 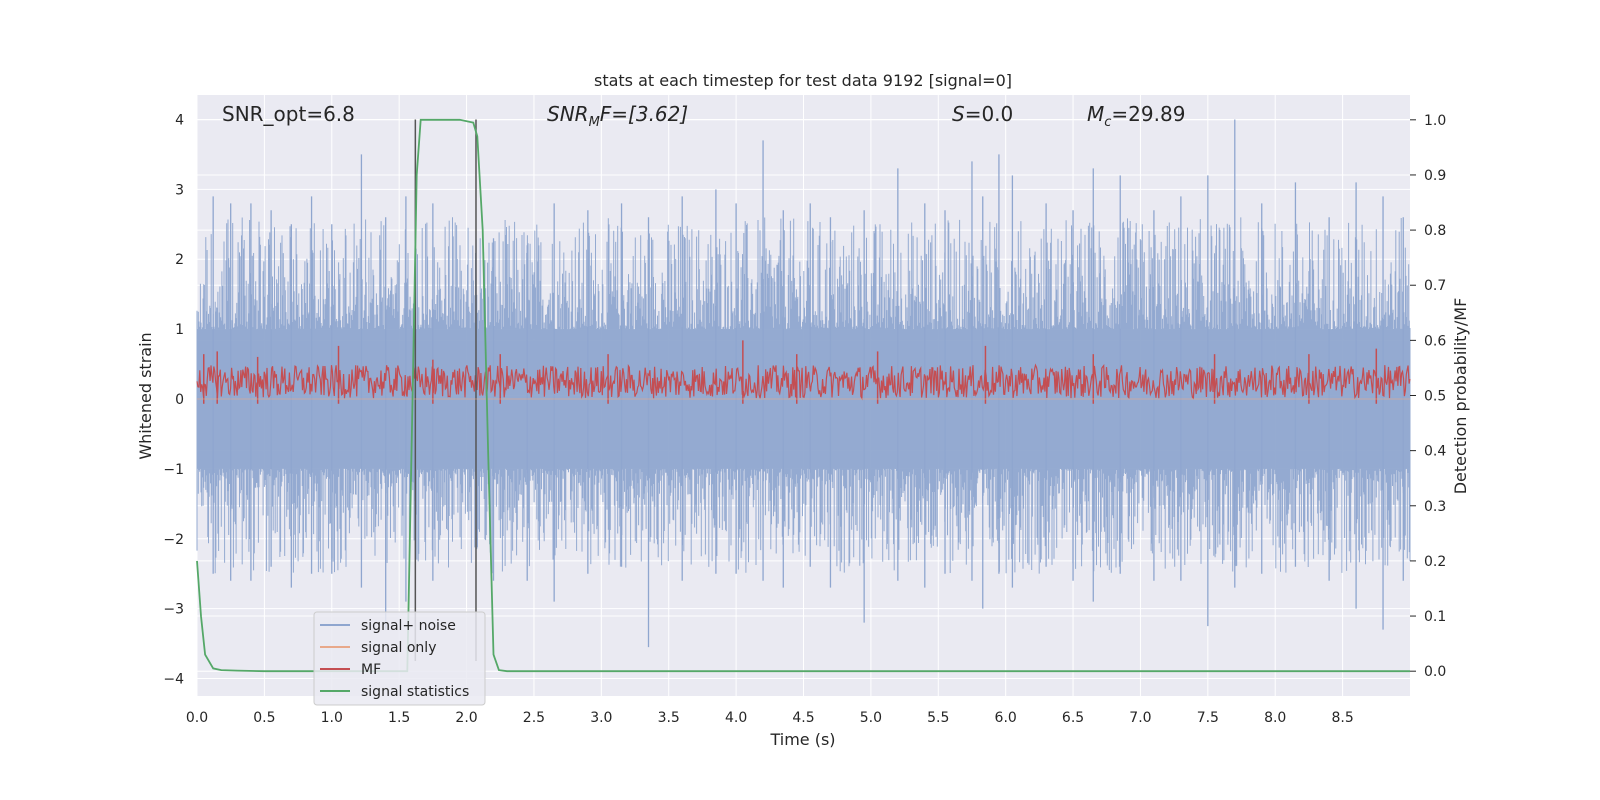 I want to click on x-tick-label: 6.5, so click(x=1073, y=718).